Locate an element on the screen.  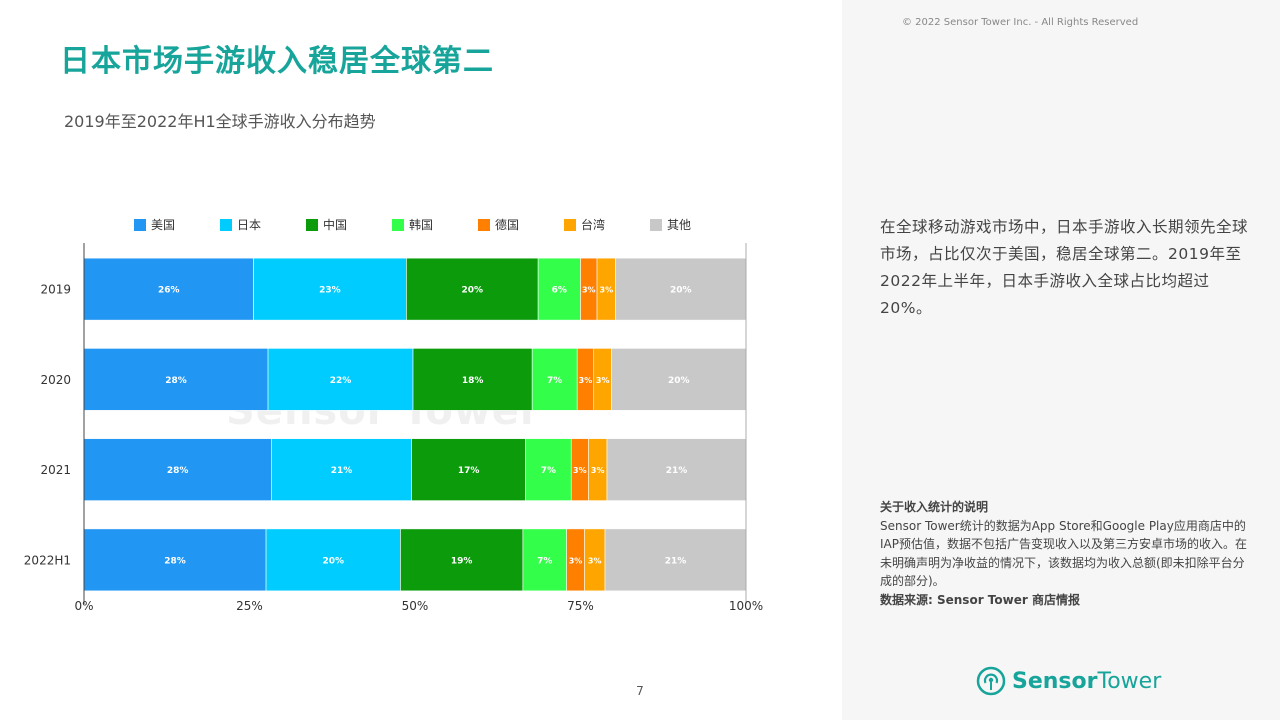
x-tick-label: 50% is located at coordinates (415, 606).